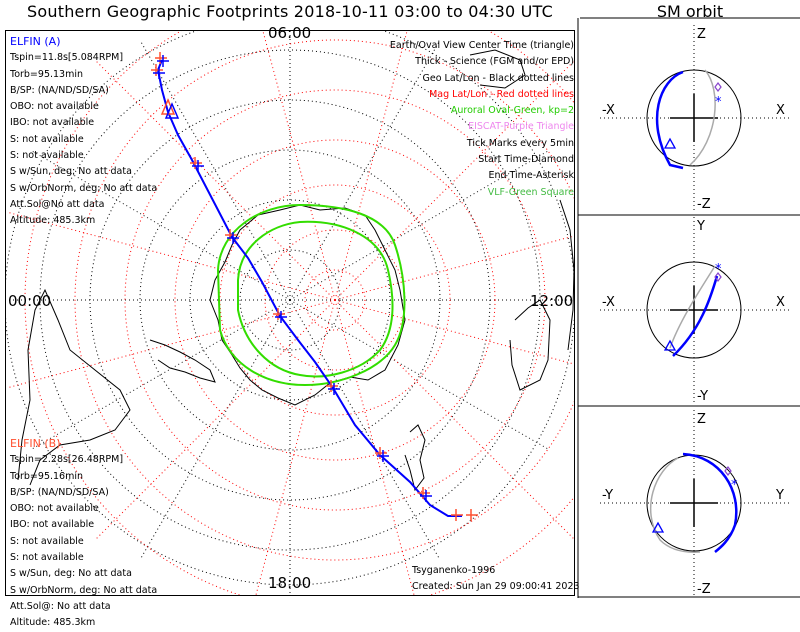 The height and width of the screenshot is (632, 800). What do you see at coordinates (481, 45) in the screenshot?
I see `legend-item: Earth/Oval View Center Time (triangle)` at bounding box center [481, 45].